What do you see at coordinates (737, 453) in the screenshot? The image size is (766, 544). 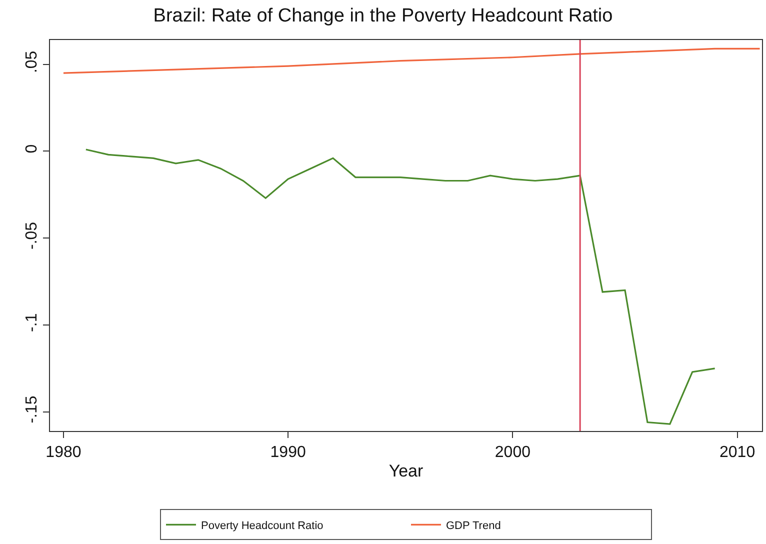 I see `x-tick-label: 2010` at bounding box center [737, 453].